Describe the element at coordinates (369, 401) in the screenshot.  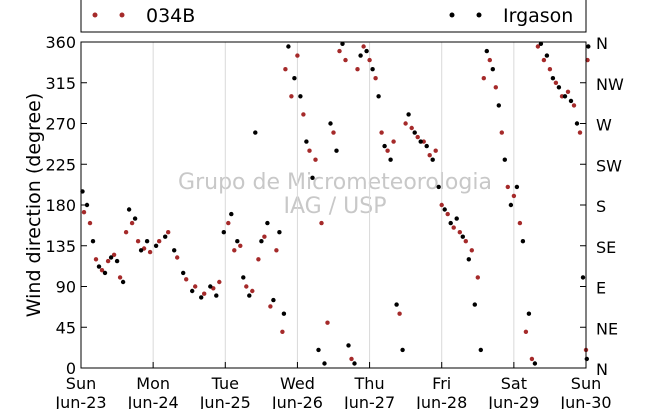
I see `x-tick-date: Jun-27` at that location.